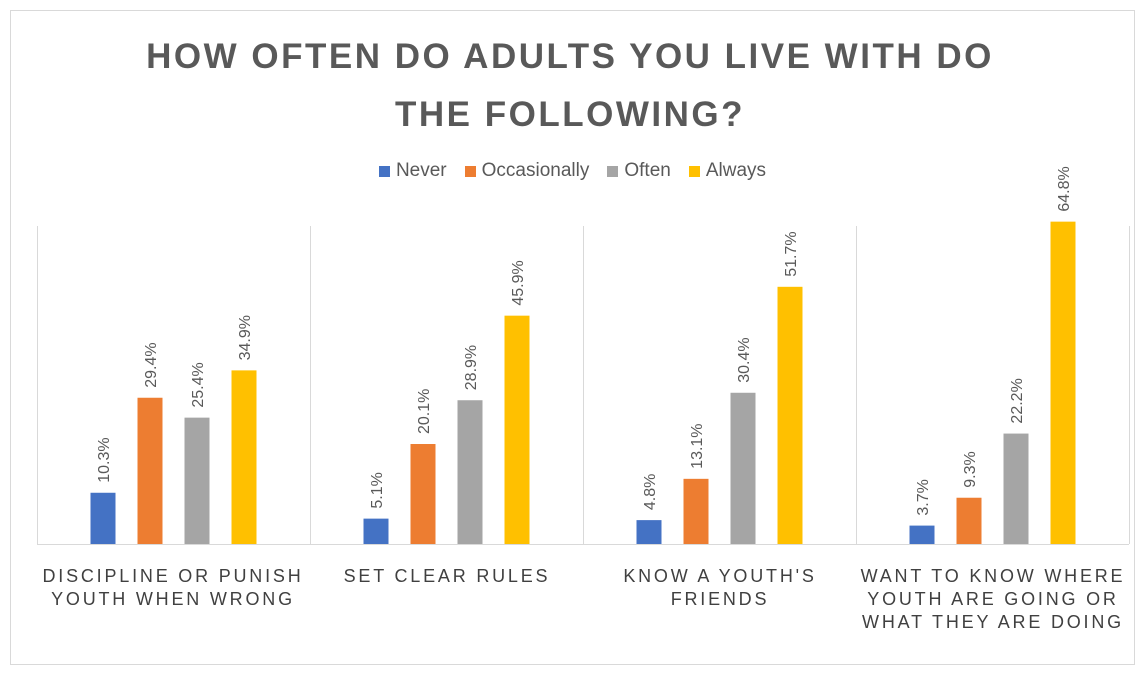  Describe the element at coordinates (535, 170) in the screenshot. I see `legend-label-occasionally: Occasionally` at that location.